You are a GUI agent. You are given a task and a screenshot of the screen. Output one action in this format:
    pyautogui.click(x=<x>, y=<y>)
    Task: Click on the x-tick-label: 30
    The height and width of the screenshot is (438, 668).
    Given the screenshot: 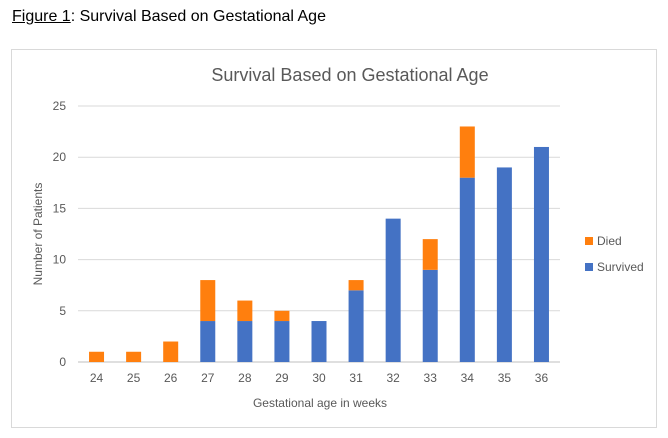 What is the action you would take?
    pyautogui.click(x=319, y=378)
    